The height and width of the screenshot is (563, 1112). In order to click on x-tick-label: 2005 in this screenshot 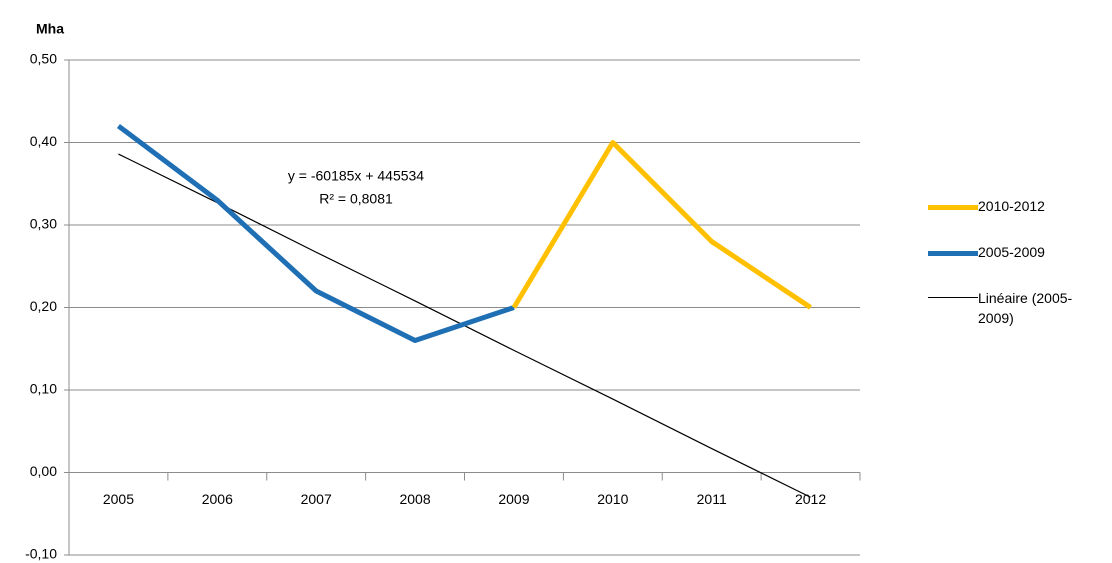, I will do `click(118, 499)`.